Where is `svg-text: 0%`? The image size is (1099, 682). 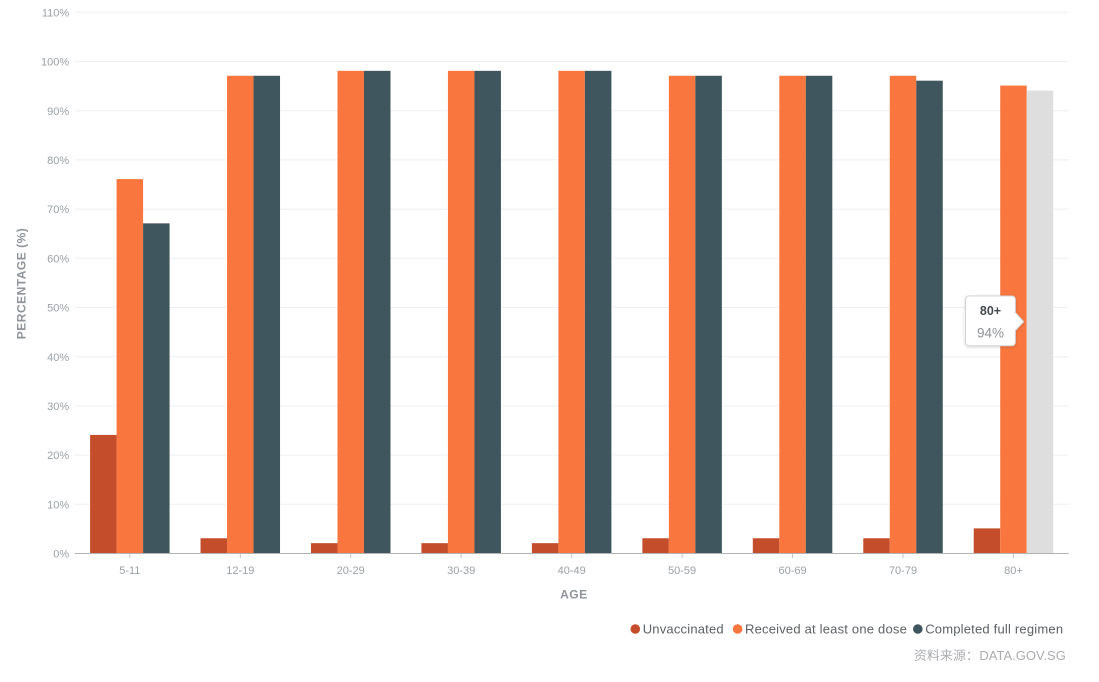 svg-text: 0% is located at coordinates (61, 555).